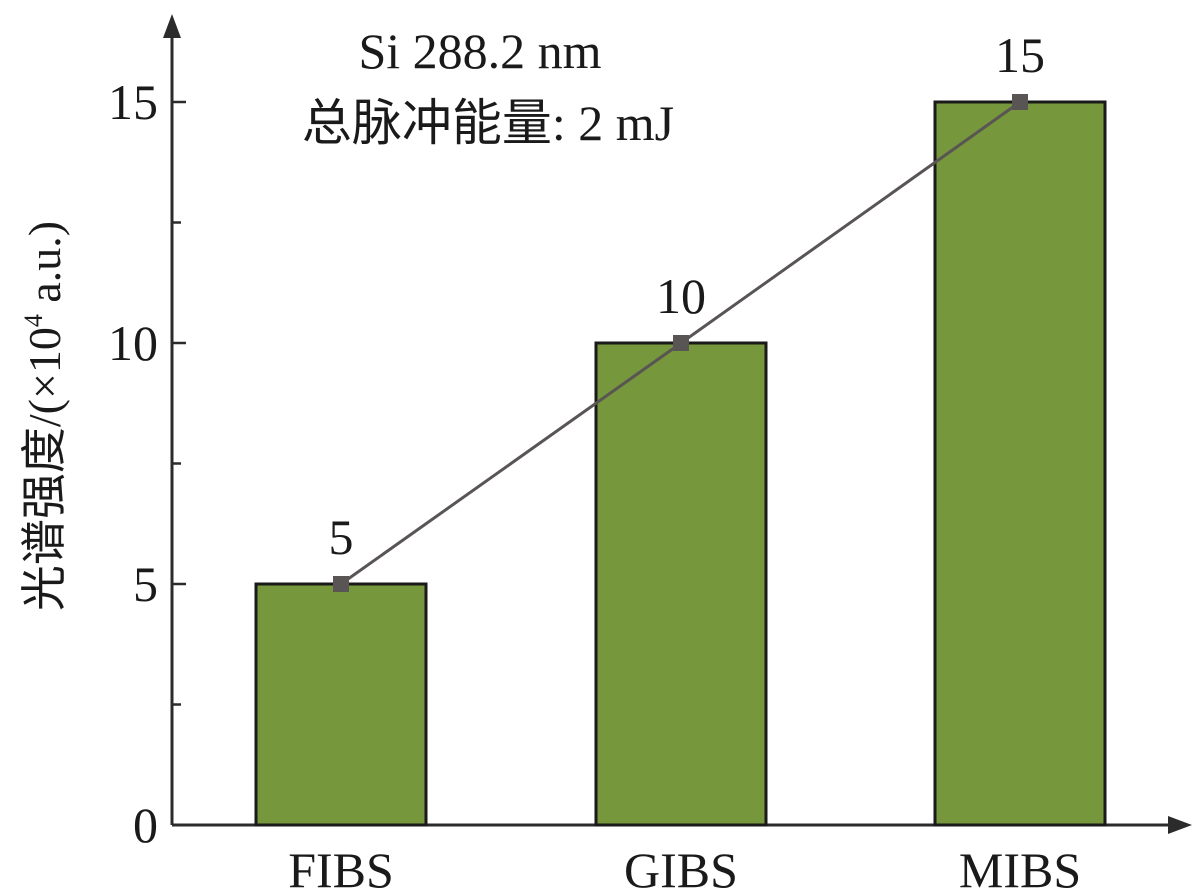 The image size is (1195, 891). I want to click on y-axis-label-superscript: 4, so click(33, 320).